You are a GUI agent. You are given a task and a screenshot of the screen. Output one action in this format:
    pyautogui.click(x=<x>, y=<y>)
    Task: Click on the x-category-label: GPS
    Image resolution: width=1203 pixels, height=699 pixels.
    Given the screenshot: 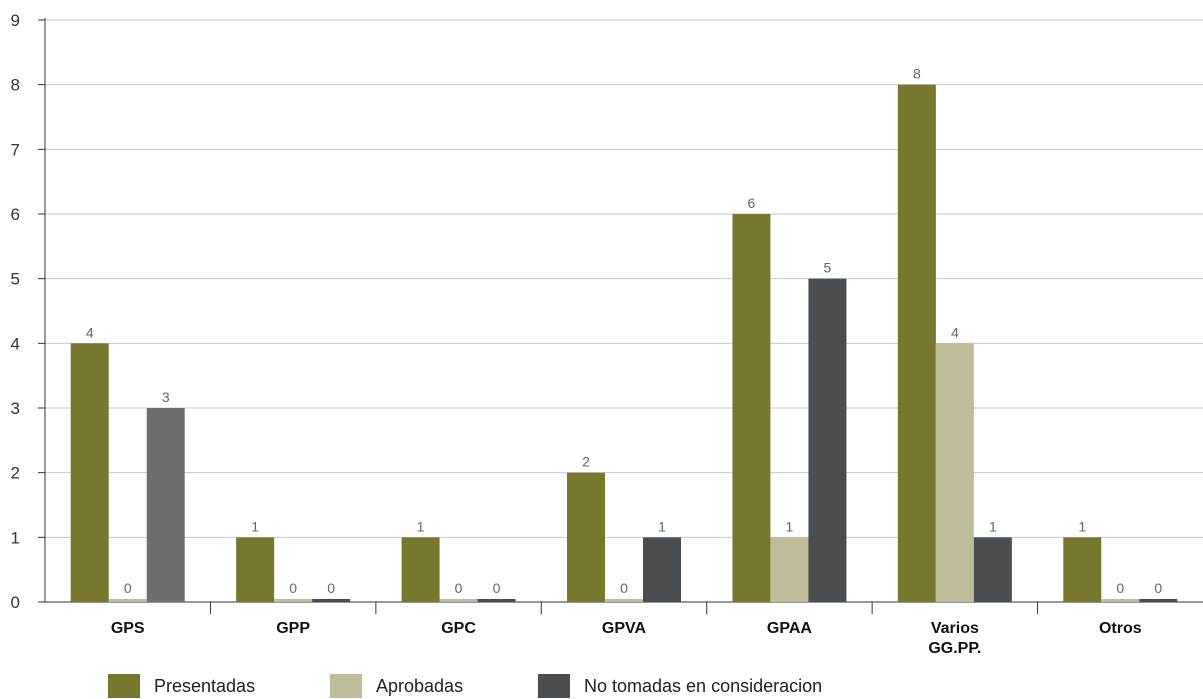 What is the action you would take?
    pyautogui.click(x=128, y=628)
    